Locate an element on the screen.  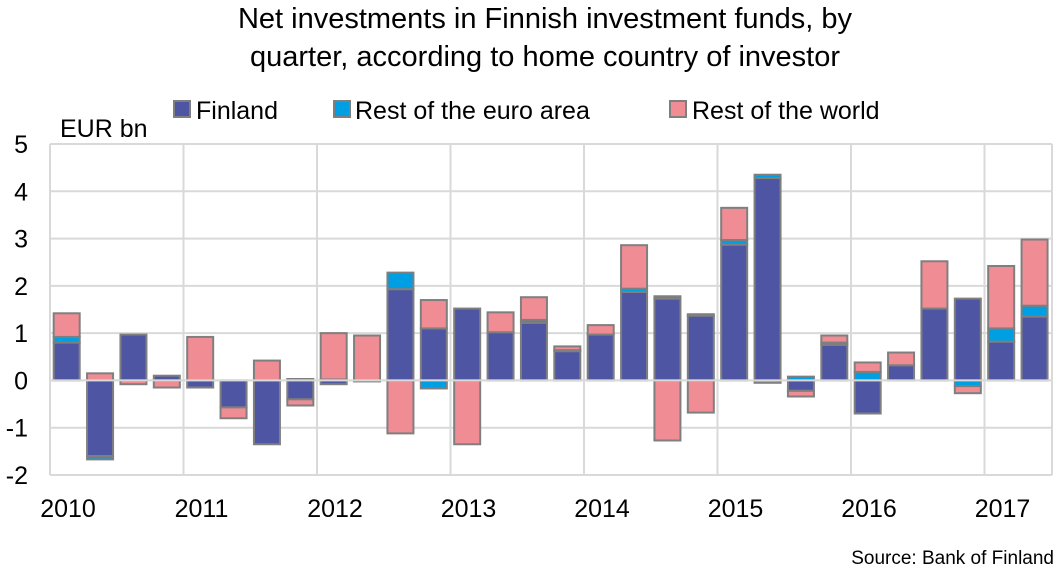
bar-rest-of-the-world-2010Q4 is located at coordinates (166, 384).